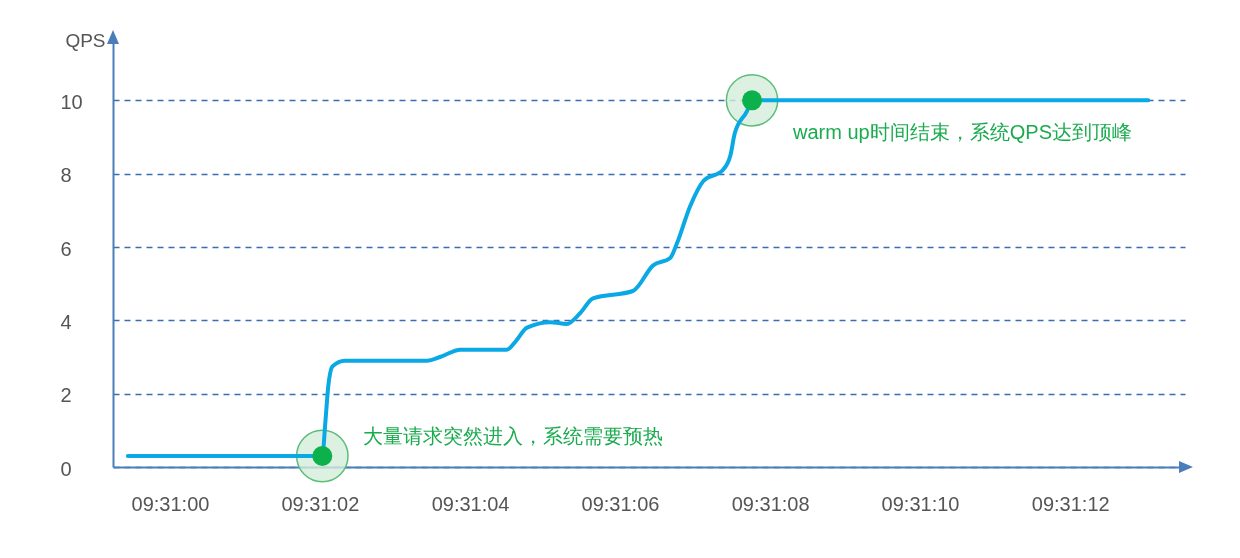 This screenshot has width=1240, height=558. What do you see at coordinates (170, 503) in the screenshot?
I see `x-tick-label: 09:31:00` at bounding box center [170, 503].